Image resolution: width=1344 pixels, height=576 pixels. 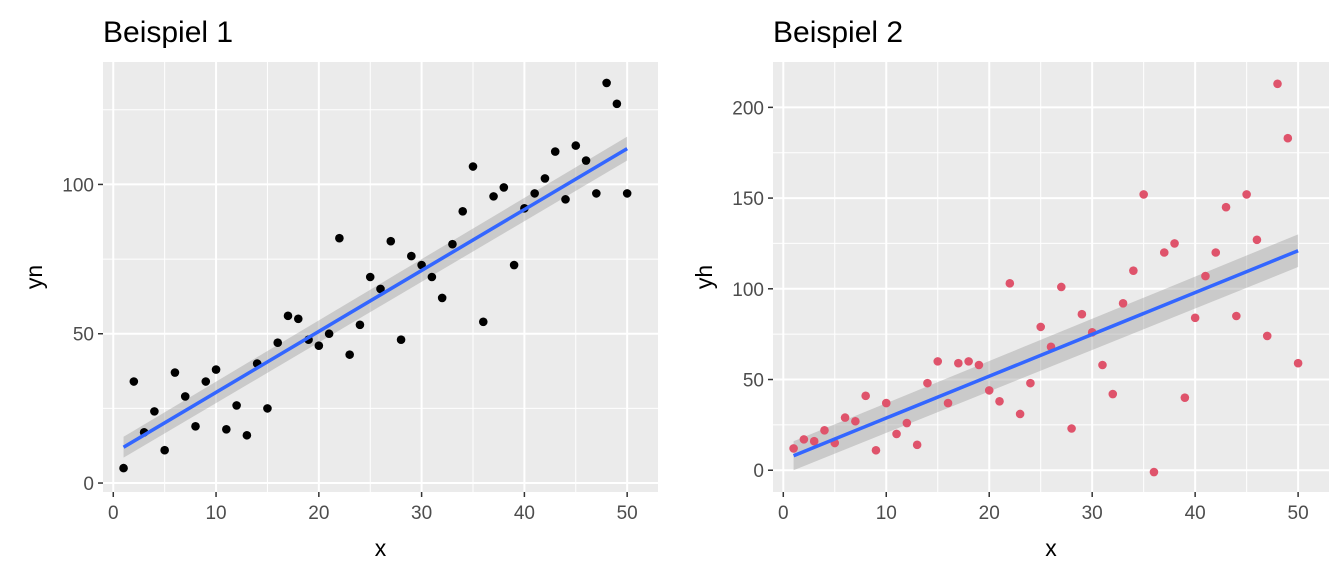 I want to click on x-tick-label: 0, so click(x=113, y=513).